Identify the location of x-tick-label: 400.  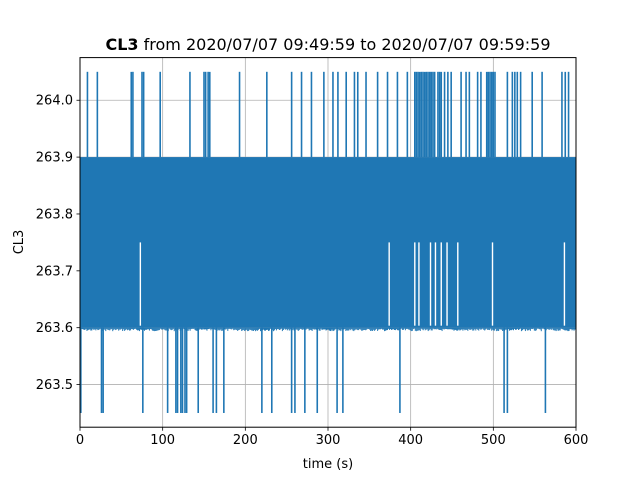
(410, 440).